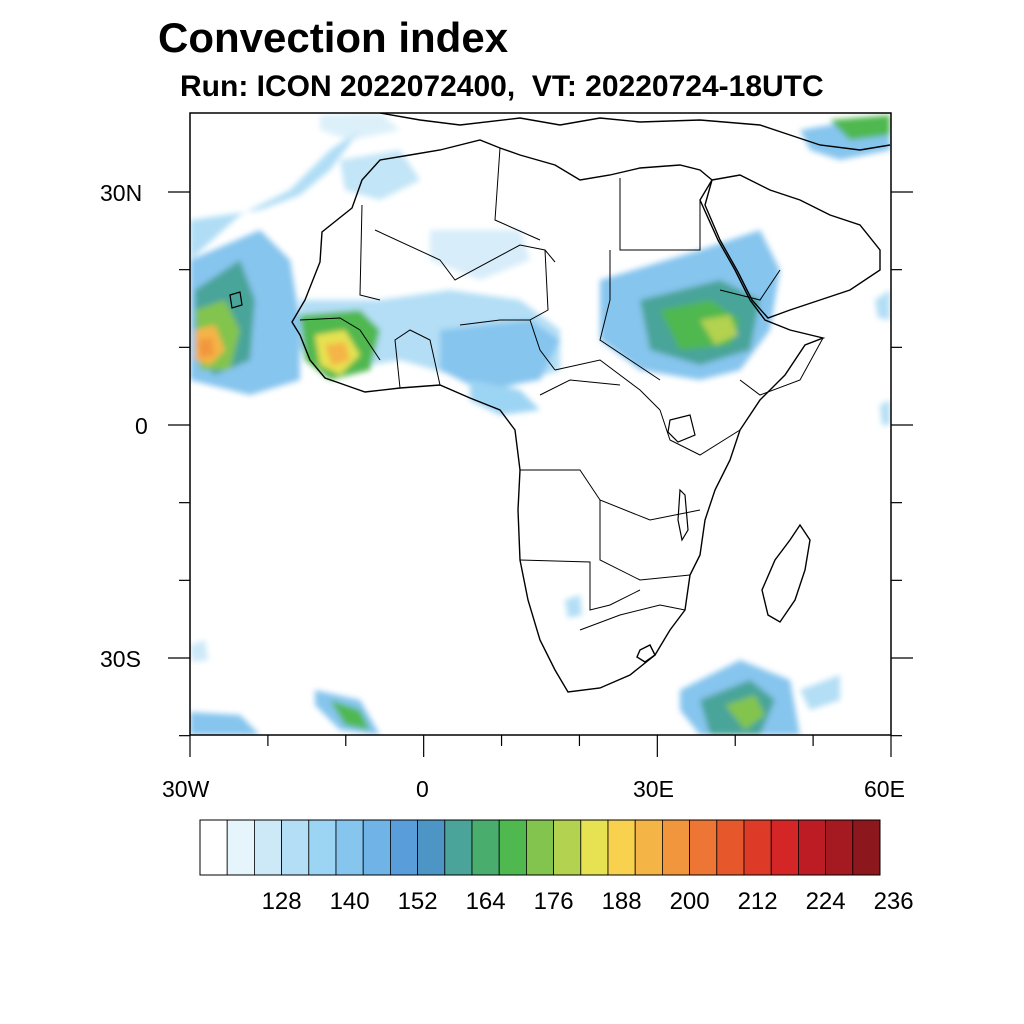 This screenshot has width=1024, height=1024. What do you see at coordinates (485, 901) in the screenshot?
I see `colorbar-tick-label: 164` at bounding box center [485, 901].